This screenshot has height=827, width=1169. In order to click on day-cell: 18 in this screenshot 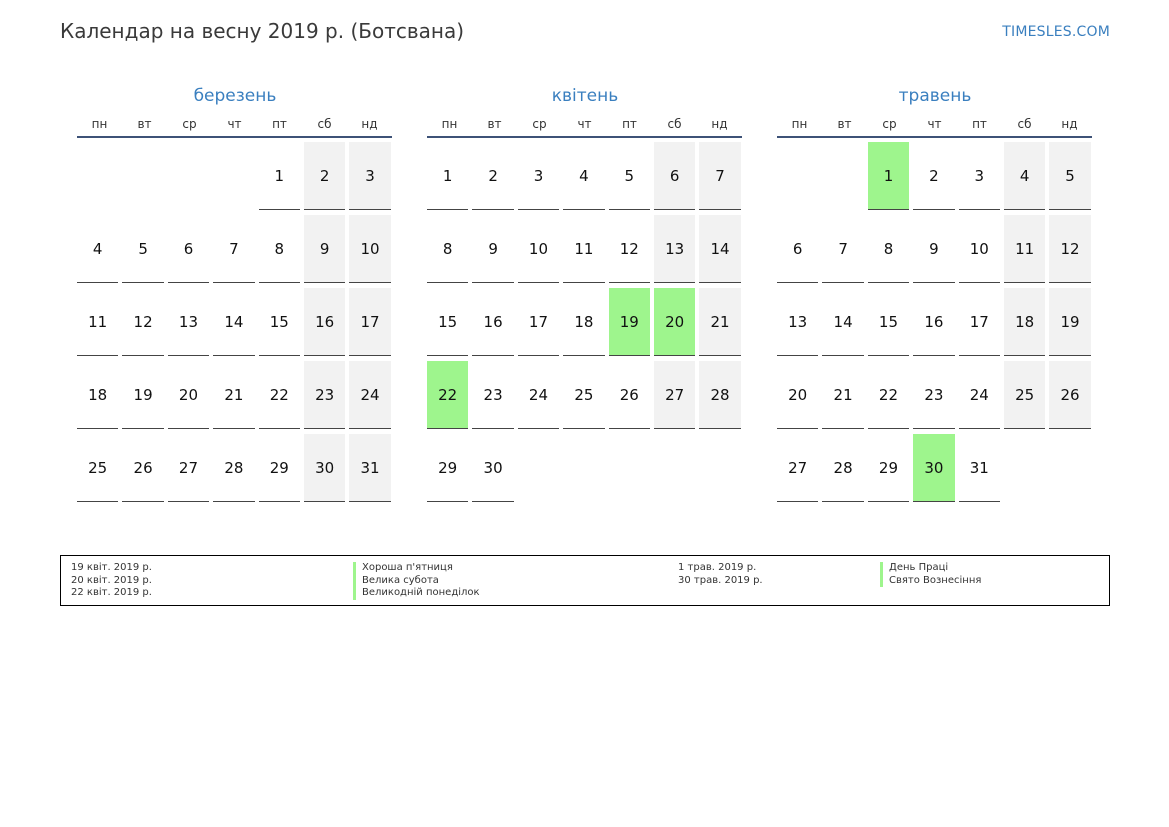, I will do `click(584, 322)`.